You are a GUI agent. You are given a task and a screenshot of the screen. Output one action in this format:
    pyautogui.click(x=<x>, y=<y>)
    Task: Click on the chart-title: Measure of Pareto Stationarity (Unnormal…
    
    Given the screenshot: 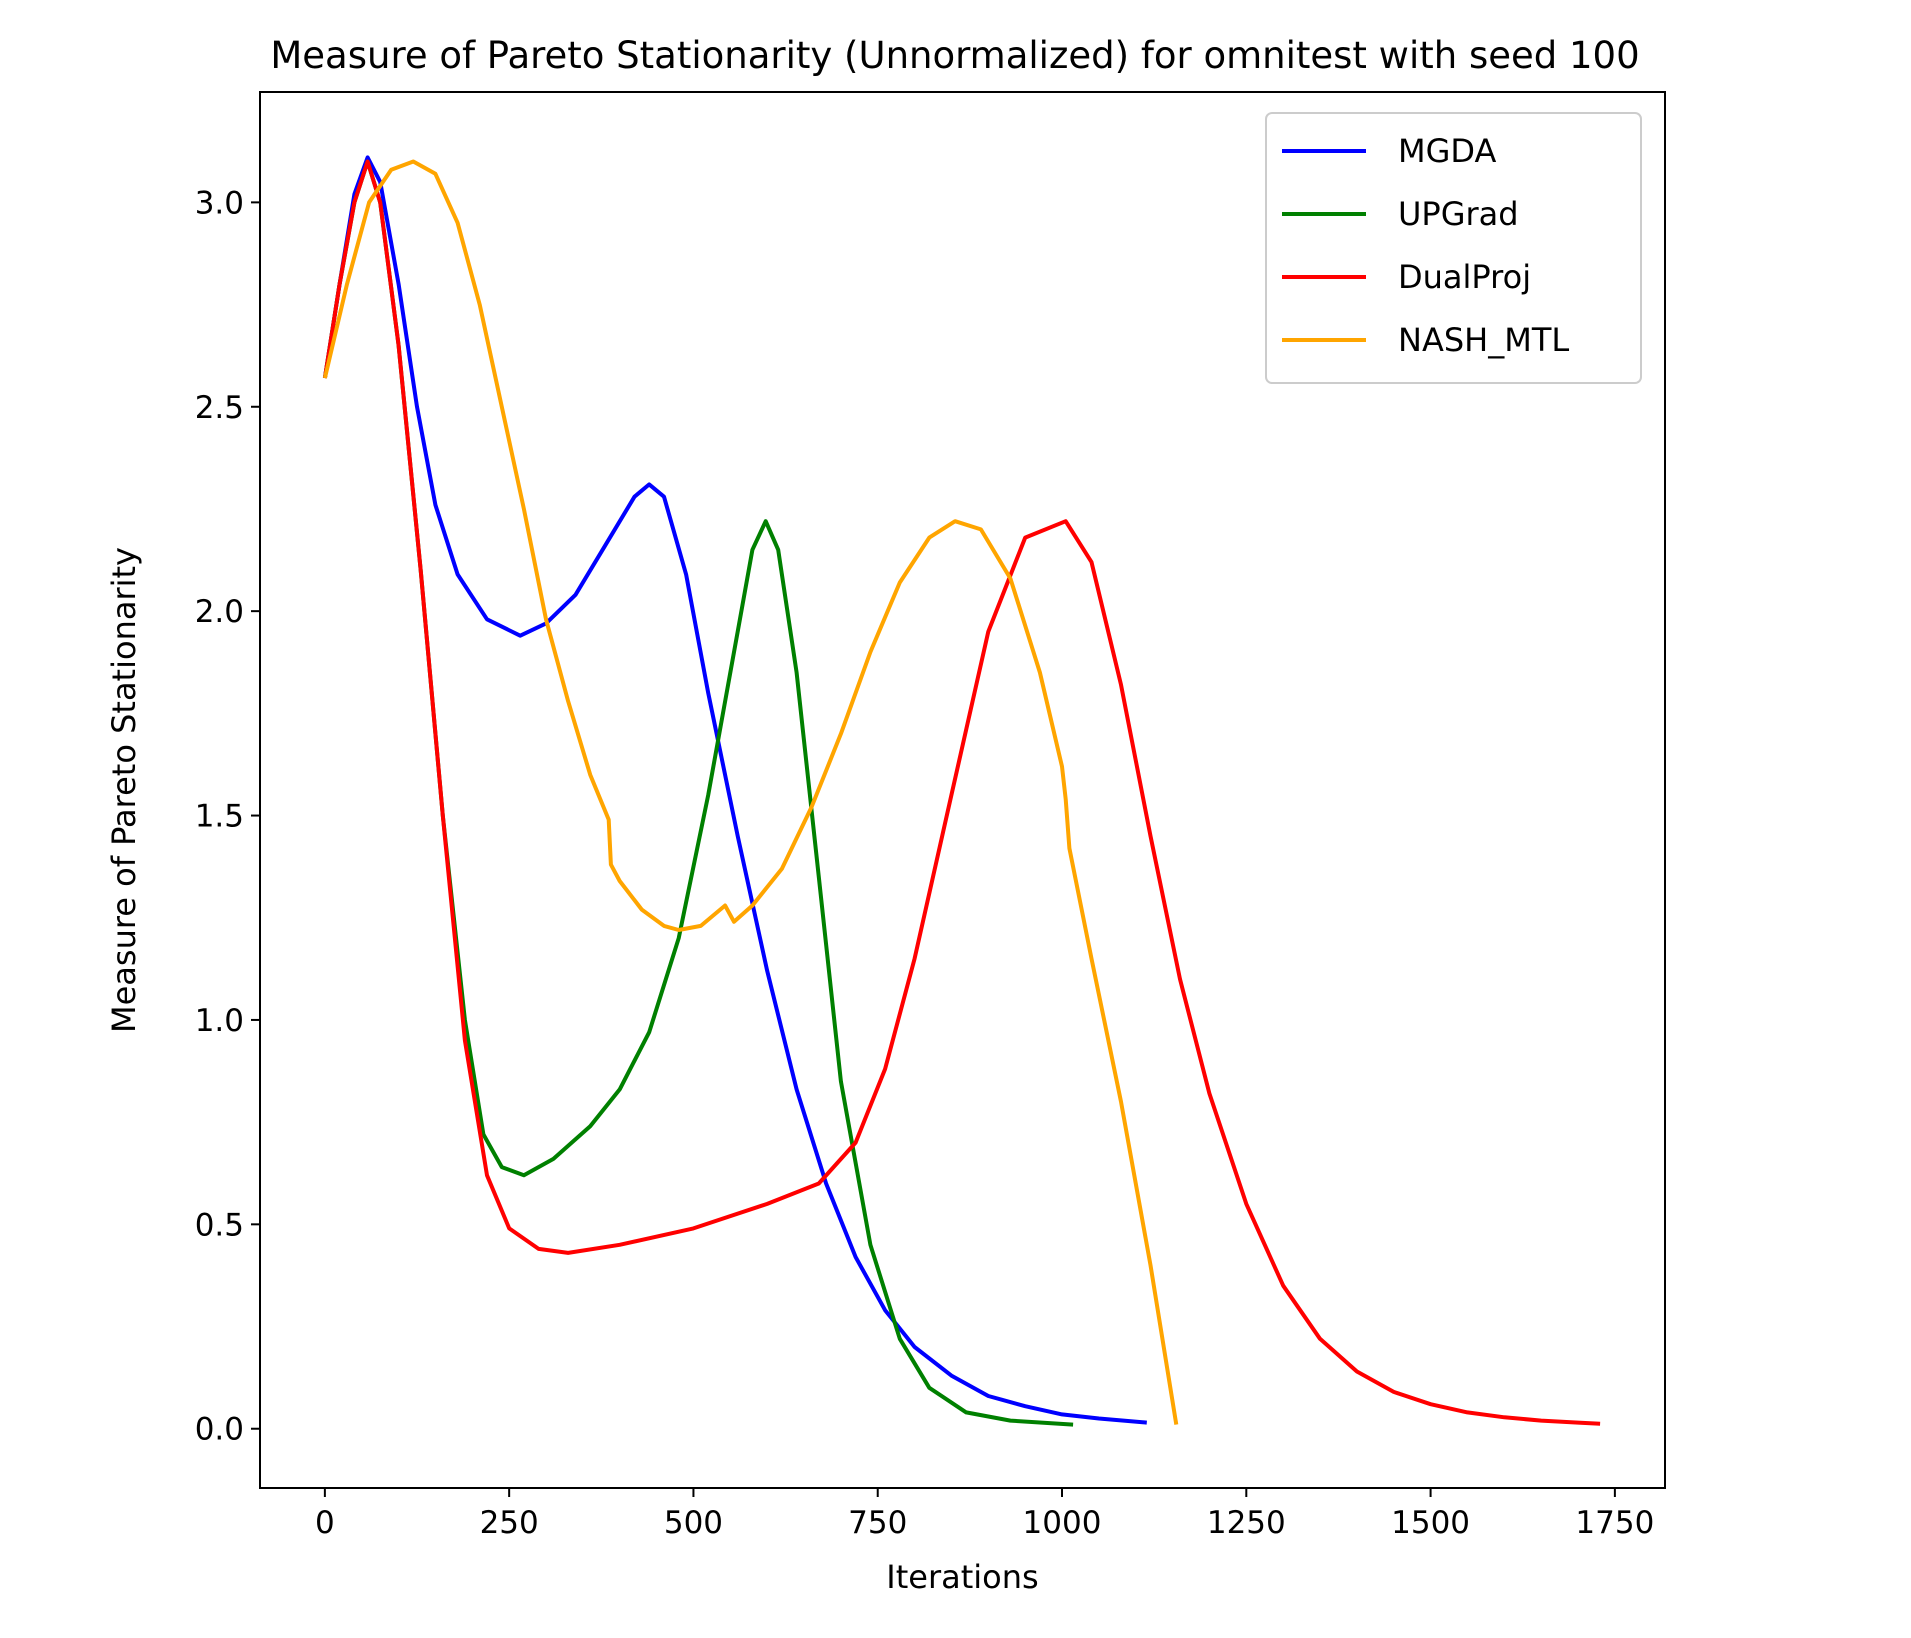 What is the action you would take?
    pyautogui.click(x=954, y=55)
    